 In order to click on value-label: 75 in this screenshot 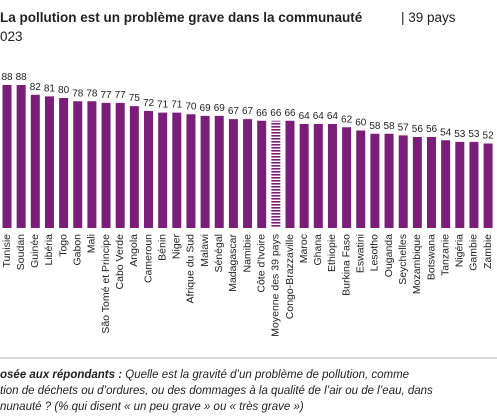, I will do `click(135, 98)`.